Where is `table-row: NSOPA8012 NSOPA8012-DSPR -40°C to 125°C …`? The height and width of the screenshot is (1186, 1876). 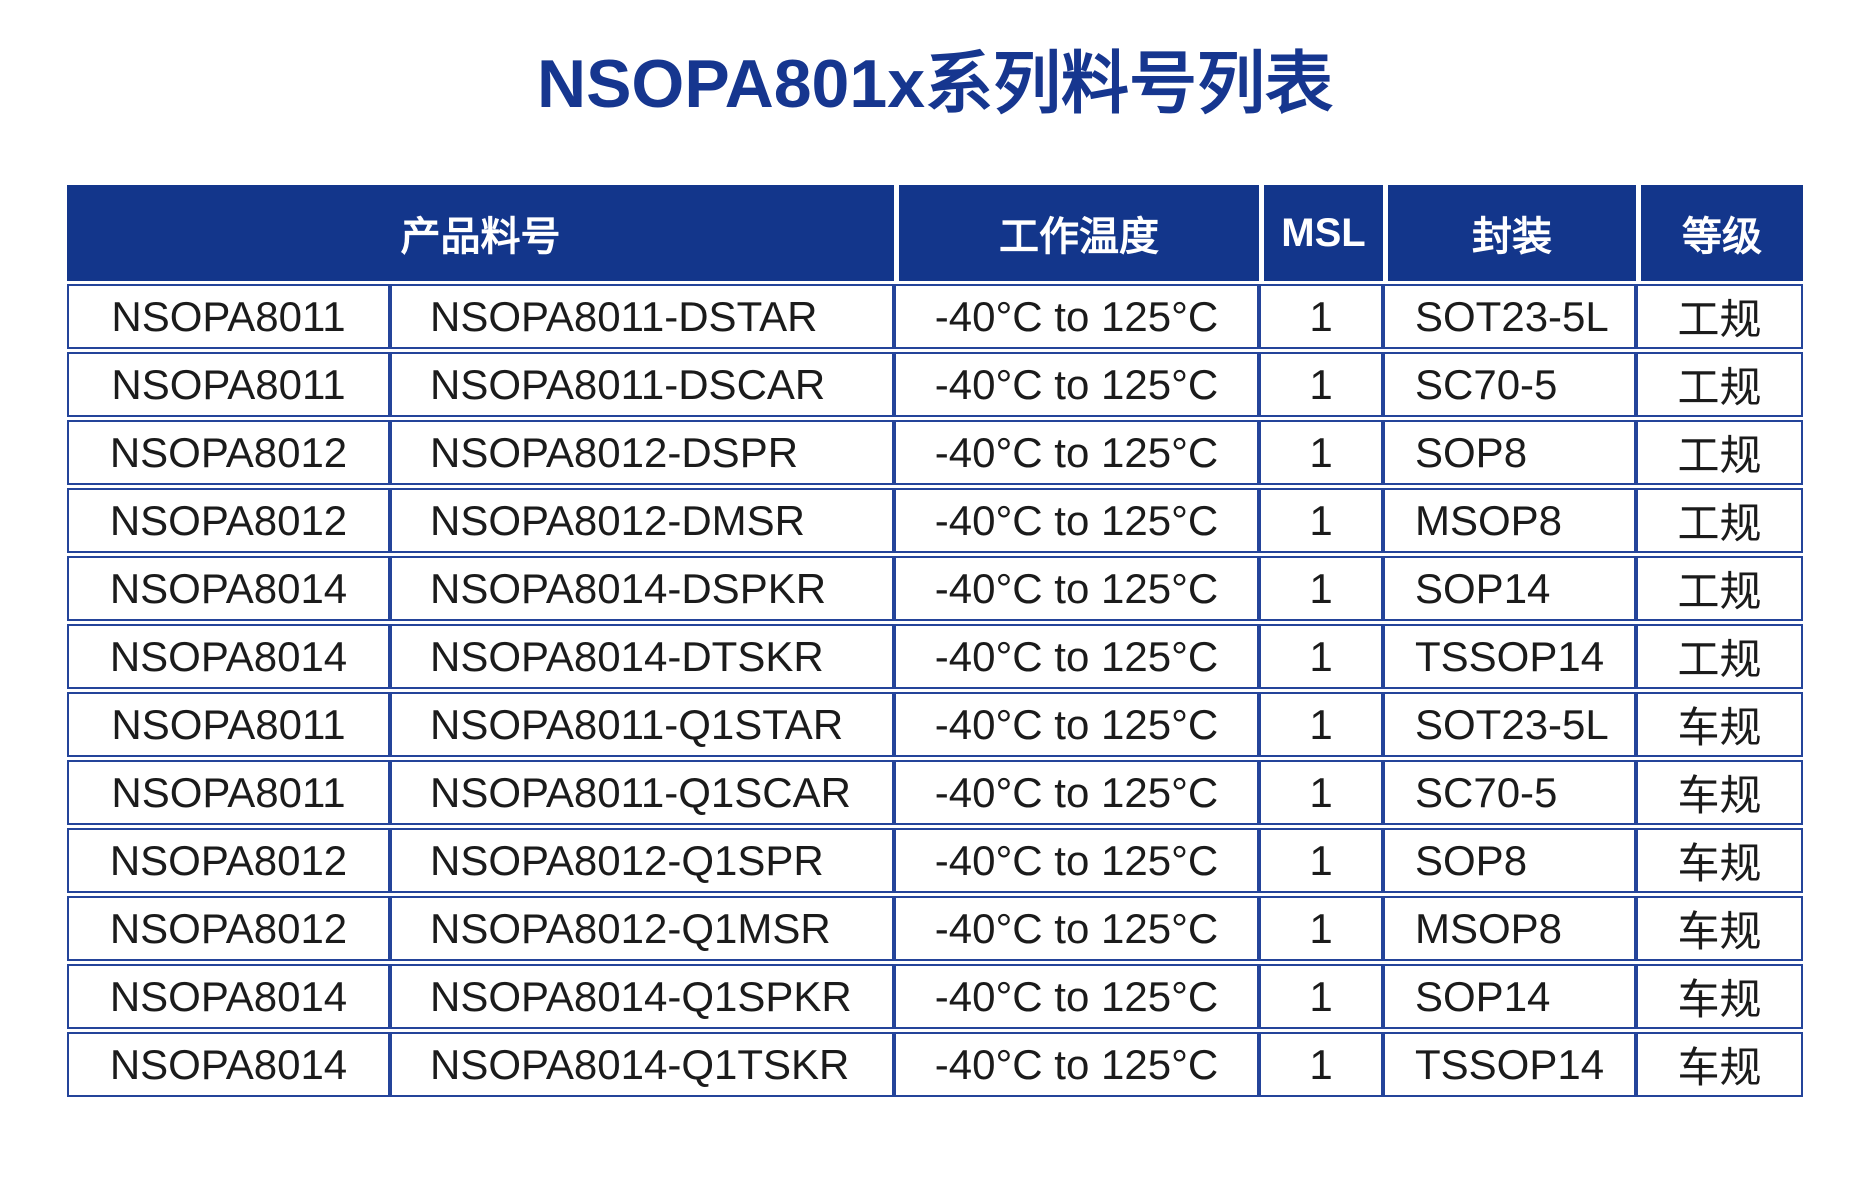 table-row: NSOPA8012 NSOPA8012-DSPR -40°C to 125°C … is located at coordinates (935, 452).